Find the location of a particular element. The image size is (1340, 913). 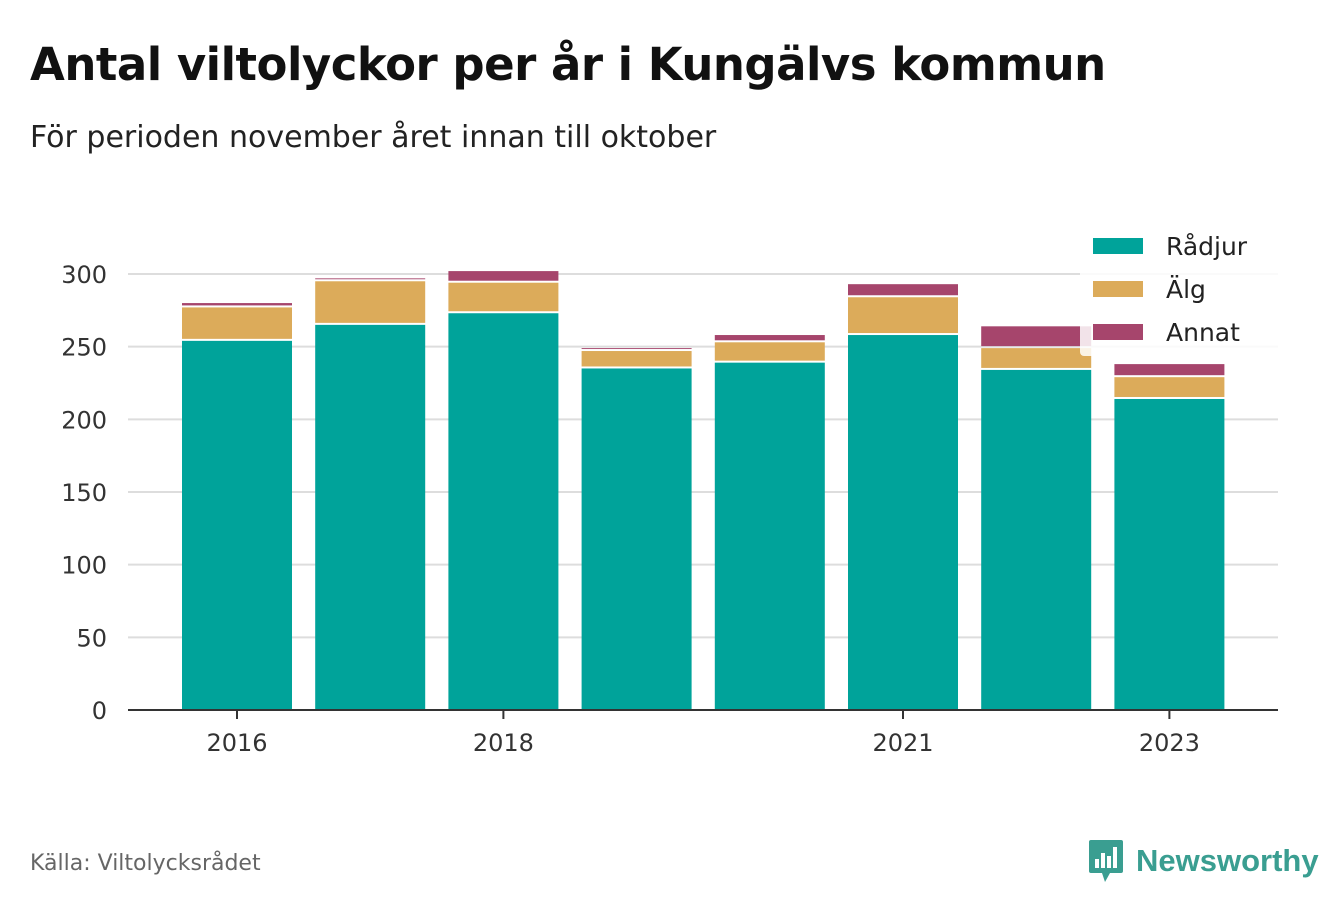

chat-bubble-bar-chart-icon is located at coordinates (1106, 861).